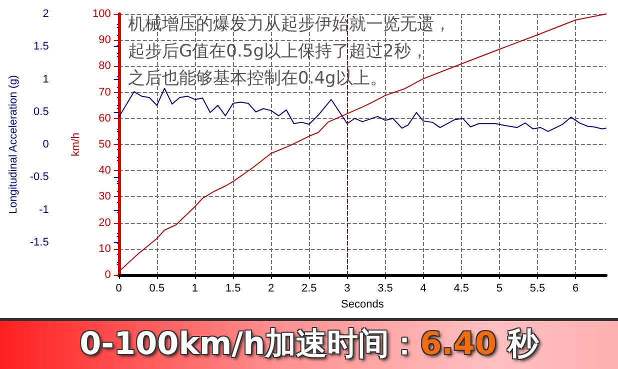 The image size is (618, 369). What do you see at coordinates (44, 210) in the screenshot?
I see `y-tick-label: -1` at bounding box center [44, 210].